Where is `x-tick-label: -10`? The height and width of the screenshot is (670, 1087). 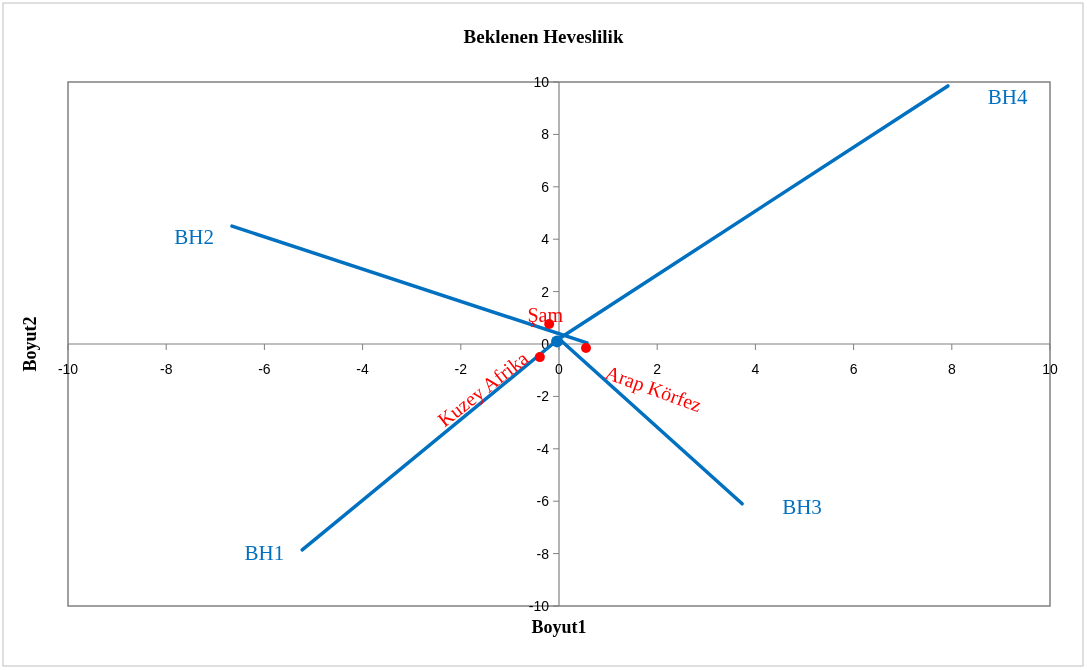
x-tick-label: -10 is located at coordinates (68, 369).